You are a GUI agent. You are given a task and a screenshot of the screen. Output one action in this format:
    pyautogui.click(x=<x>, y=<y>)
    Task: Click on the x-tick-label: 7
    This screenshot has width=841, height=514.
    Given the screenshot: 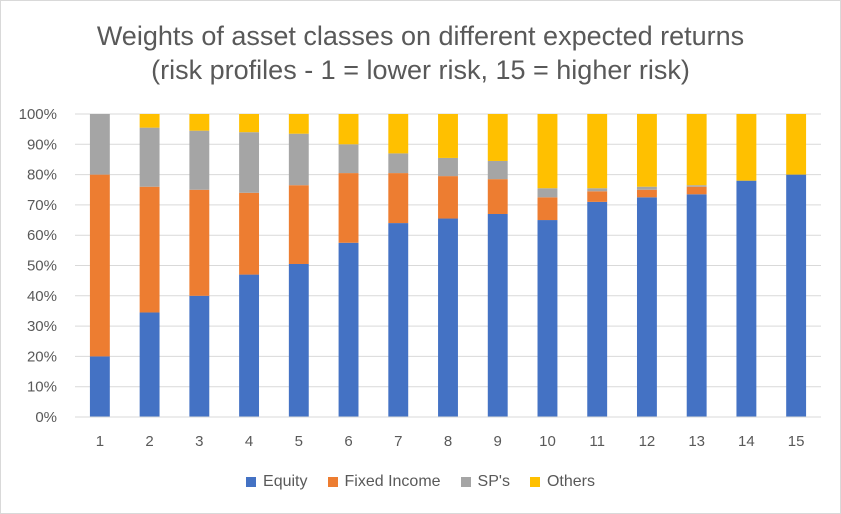 What is the action you would take?
    pyautogui.click(x=398, y=441)
    